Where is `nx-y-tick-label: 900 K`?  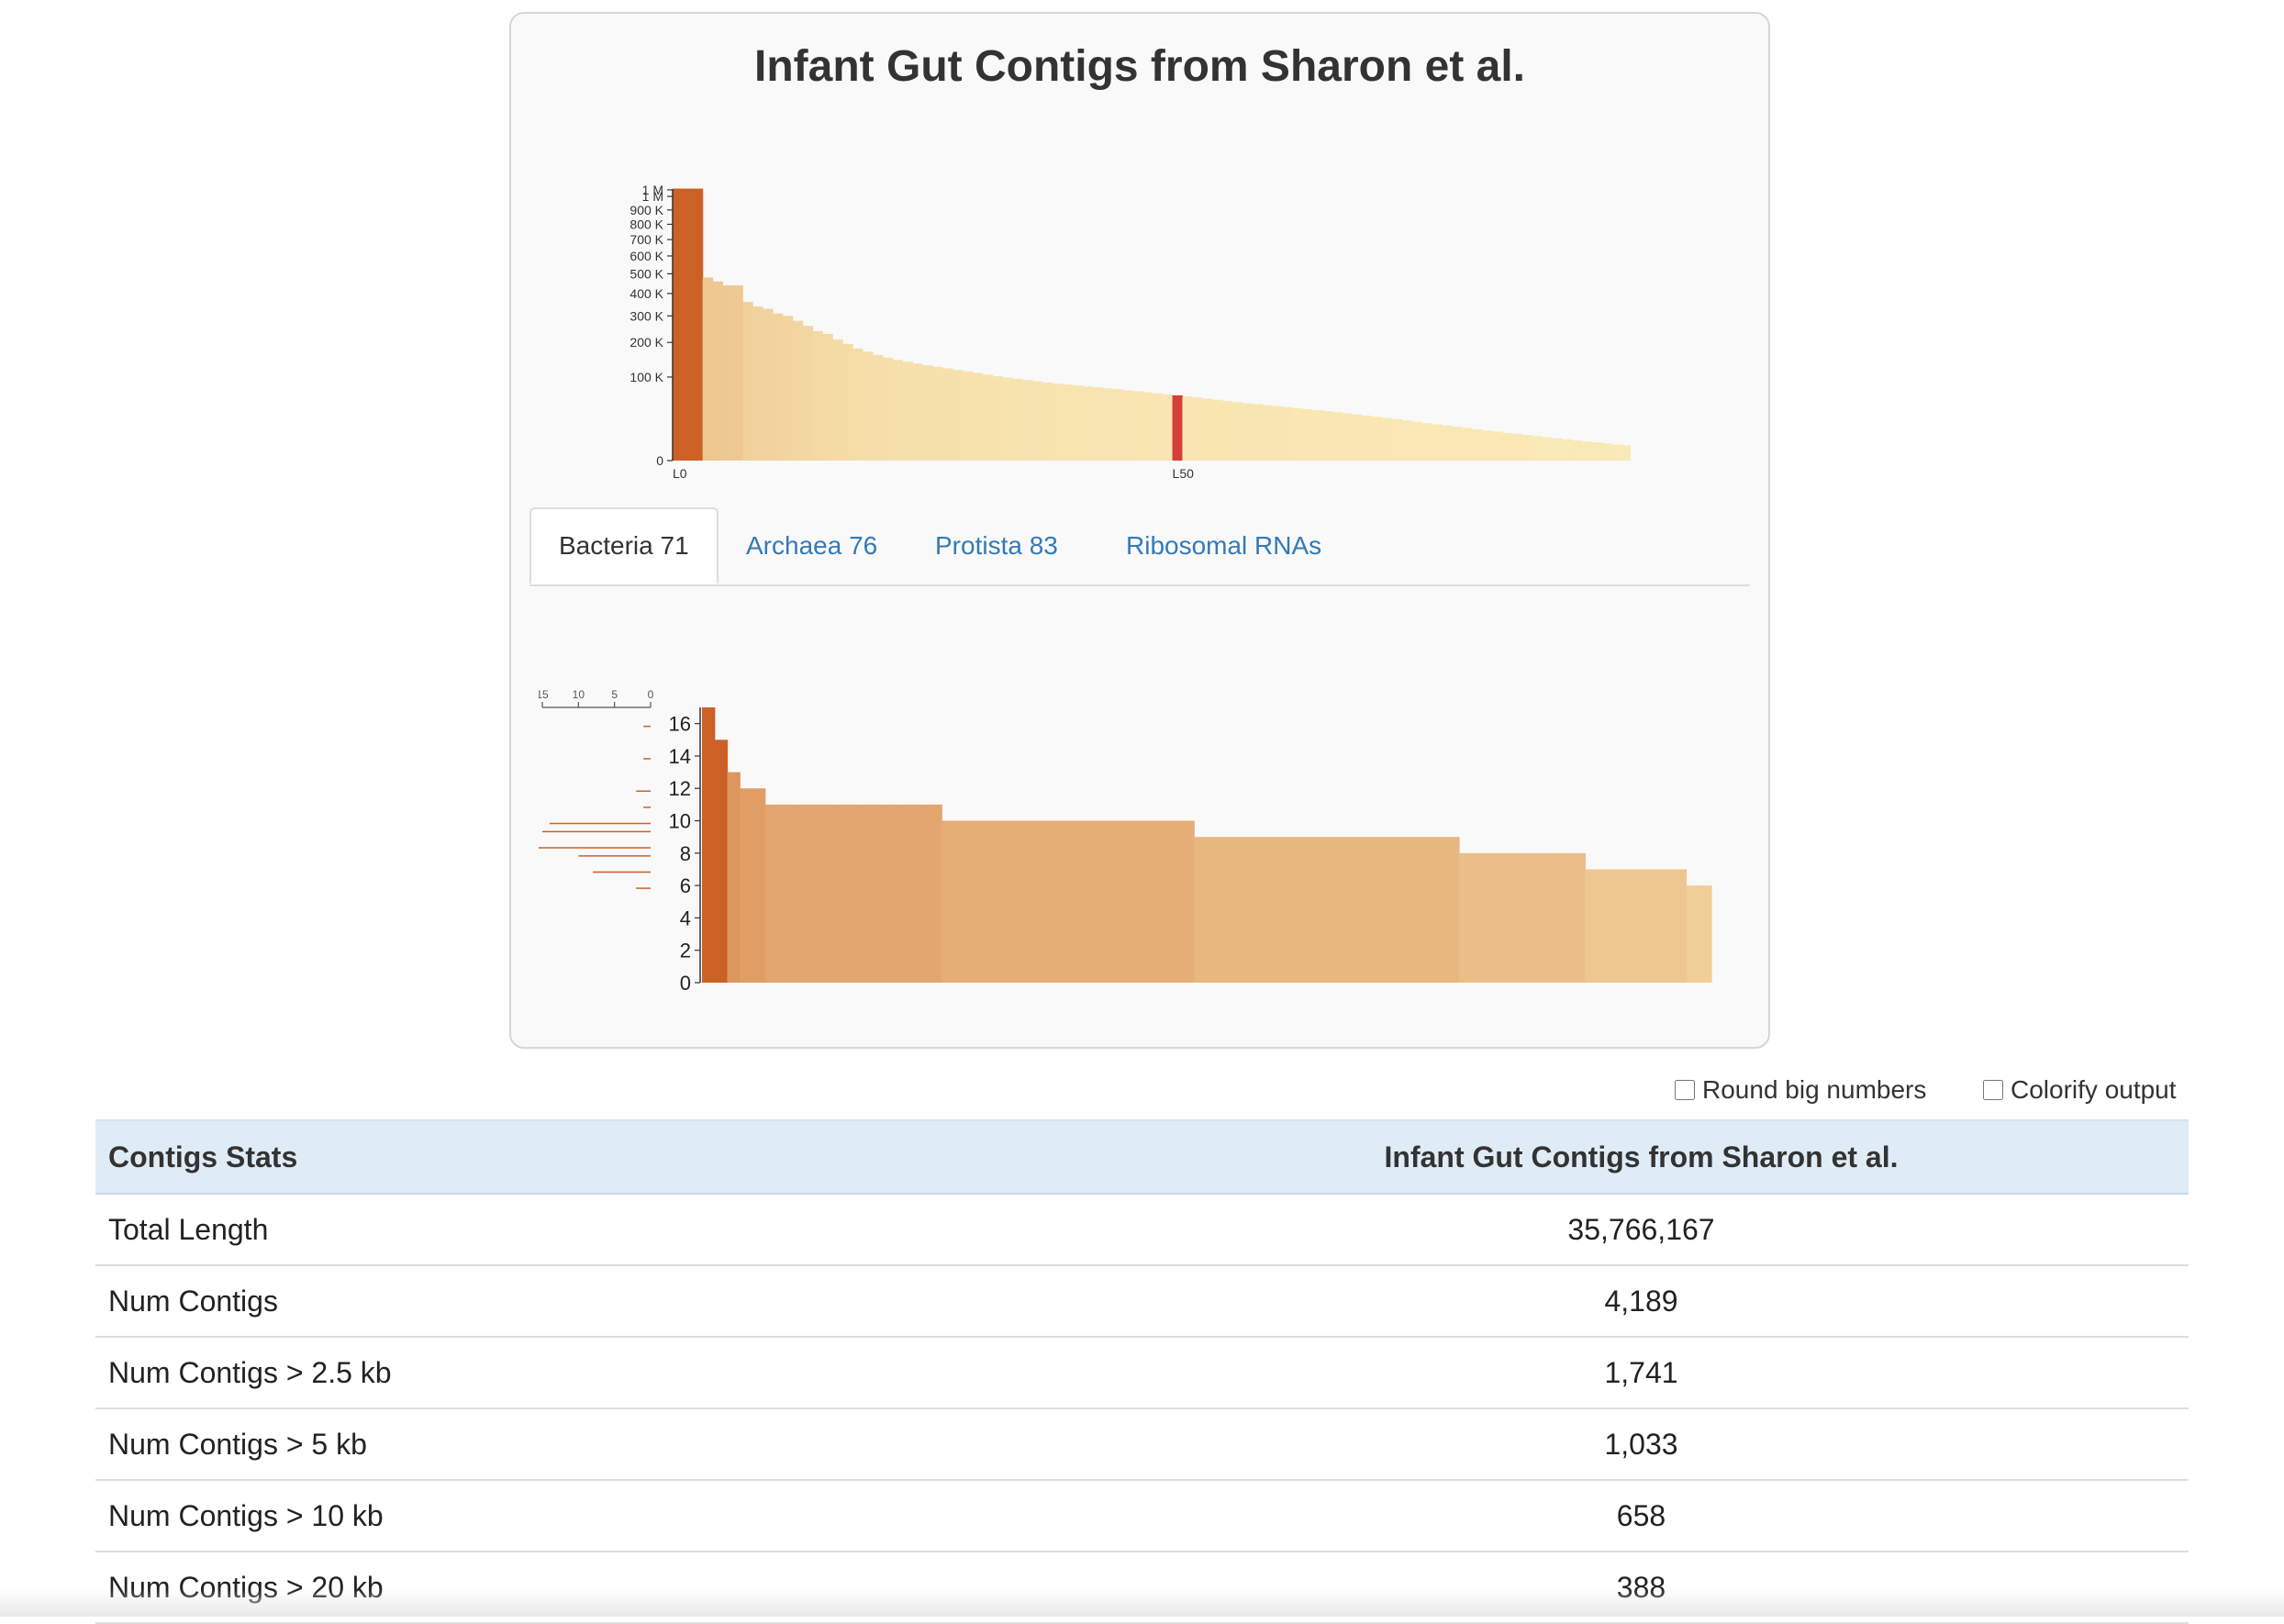
nx-y-tick-label: 900 K is located at coordinates (646, 210).